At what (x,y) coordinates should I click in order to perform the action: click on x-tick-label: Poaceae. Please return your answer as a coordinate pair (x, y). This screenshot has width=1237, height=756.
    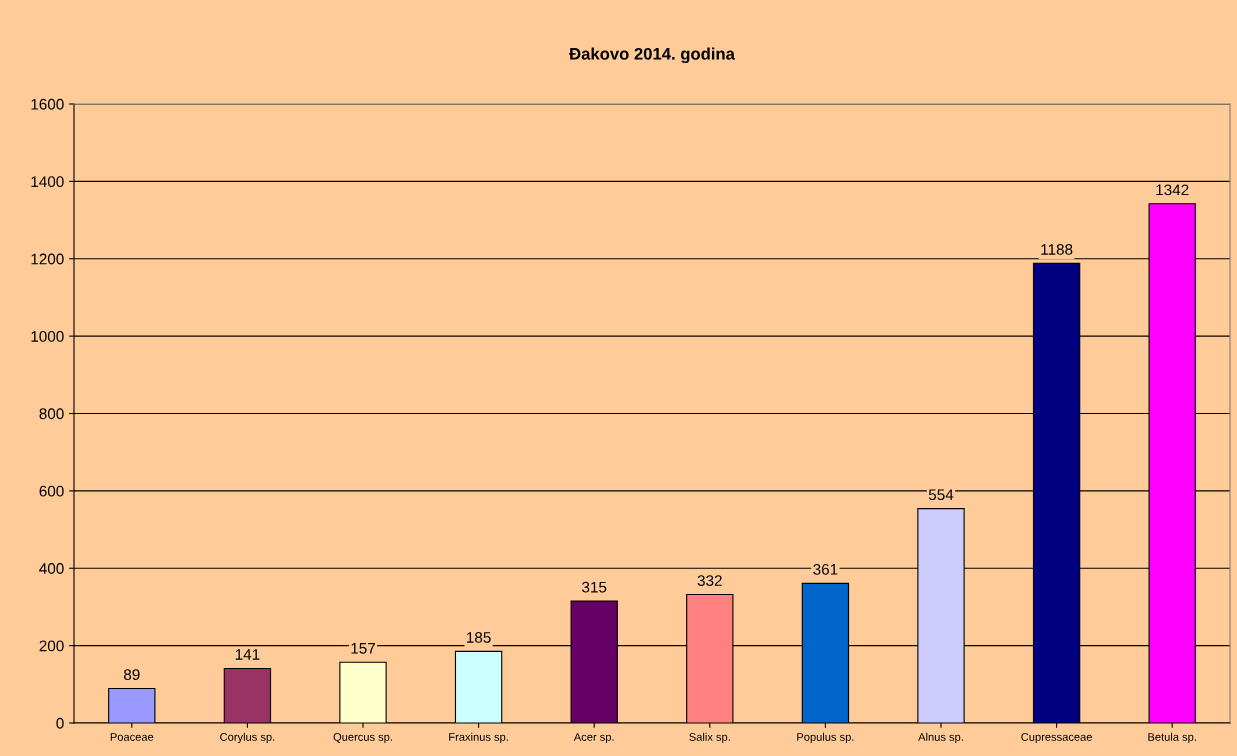
    Looking at the image, I should click on (132, 737).